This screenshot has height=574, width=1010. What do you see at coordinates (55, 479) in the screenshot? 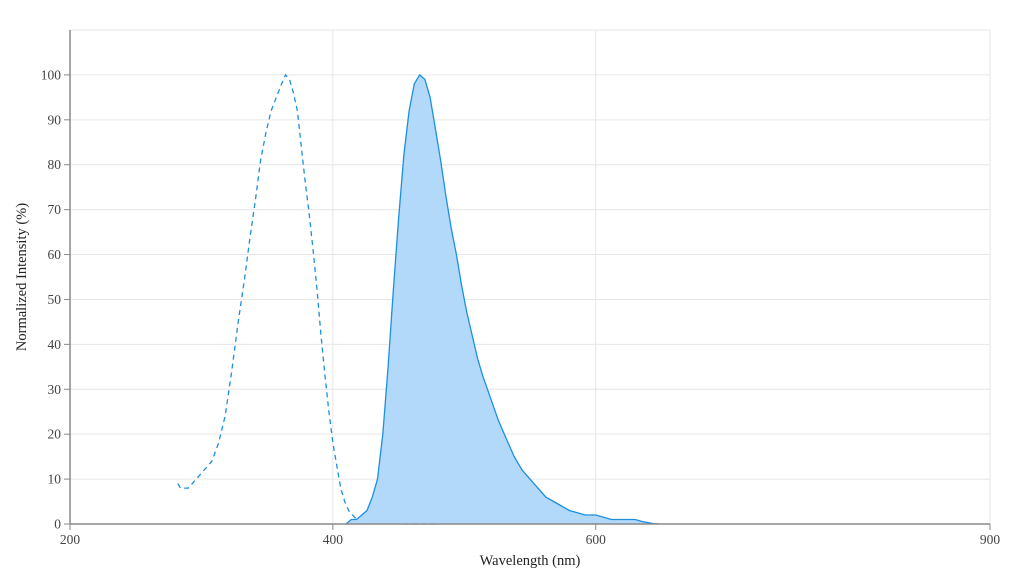
I see `y-tick-label: 10` at bounding box center [55, 479].